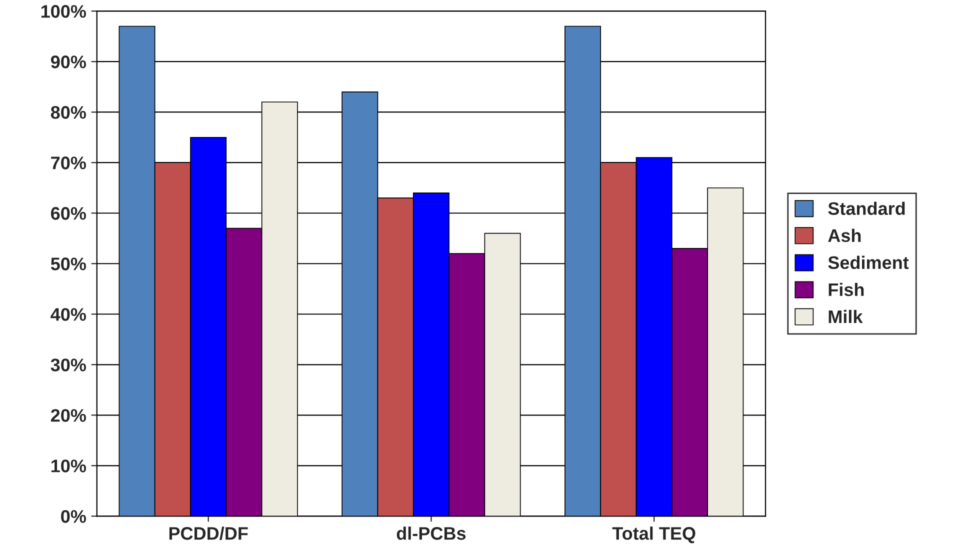 The height and width of the screenshot is (555, 969). What do you see at coordinates (73, 516) in the screenshot?
I see `y-tick-label: 0%` at bounding box center [73, 516].